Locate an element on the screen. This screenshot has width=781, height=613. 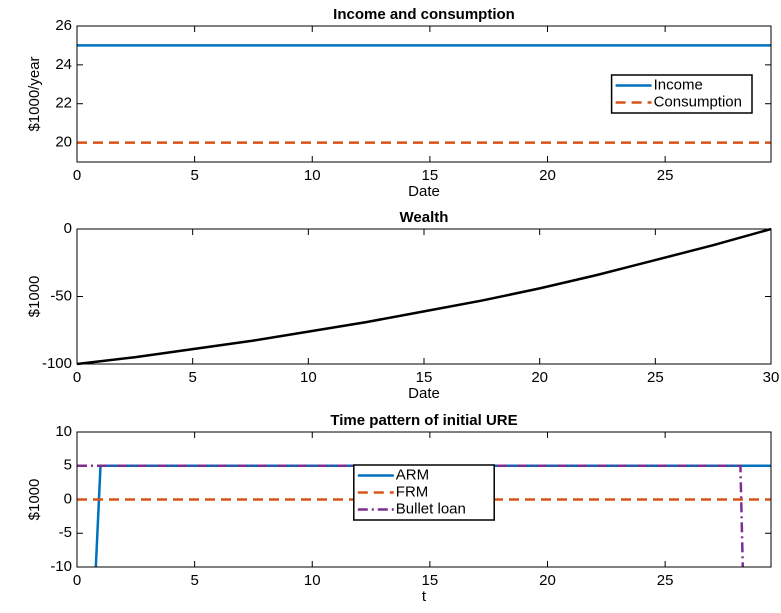
y-tick-label: -5 is located at coordinates (65, 532).